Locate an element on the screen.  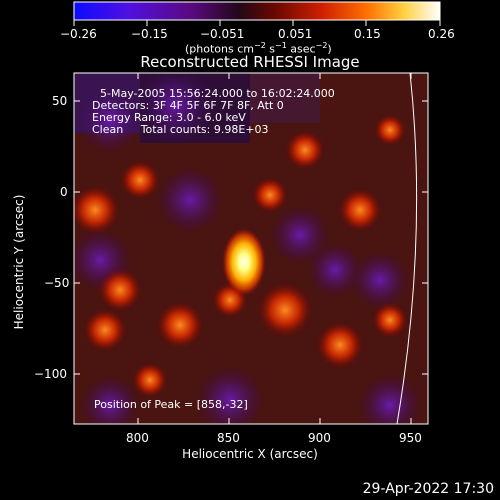
colorbar-ticks is located at coordinates (257, 23).